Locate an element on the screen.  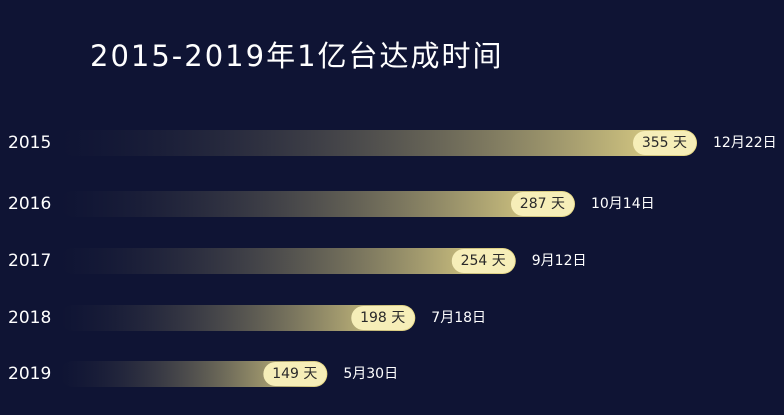
value-label: 355 天 is located at coordinates (664, 143).